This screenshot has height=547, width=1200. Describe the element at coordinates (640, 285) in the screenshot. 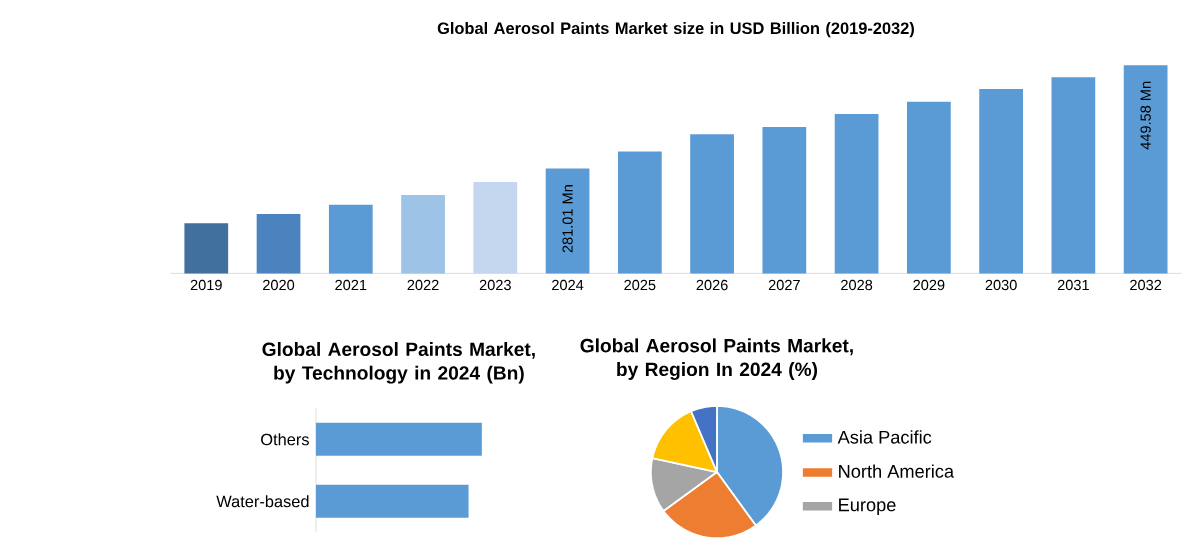

I see `x-tick-label: 2025` at that location.